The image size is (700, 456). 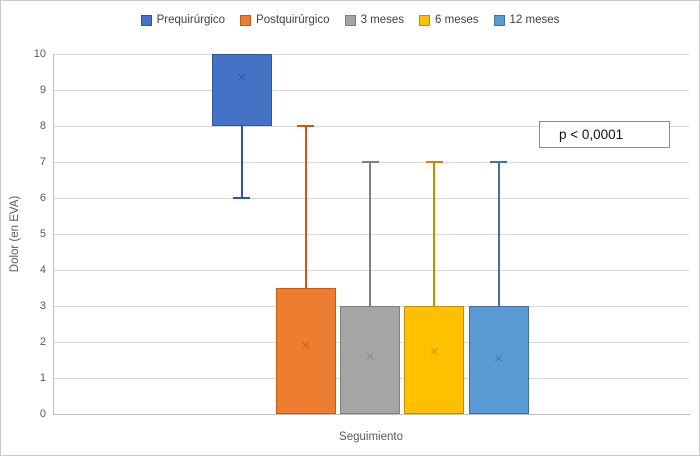 I want to click on p-value-annotation: p < 0,0001, so click(x=604, y=134).